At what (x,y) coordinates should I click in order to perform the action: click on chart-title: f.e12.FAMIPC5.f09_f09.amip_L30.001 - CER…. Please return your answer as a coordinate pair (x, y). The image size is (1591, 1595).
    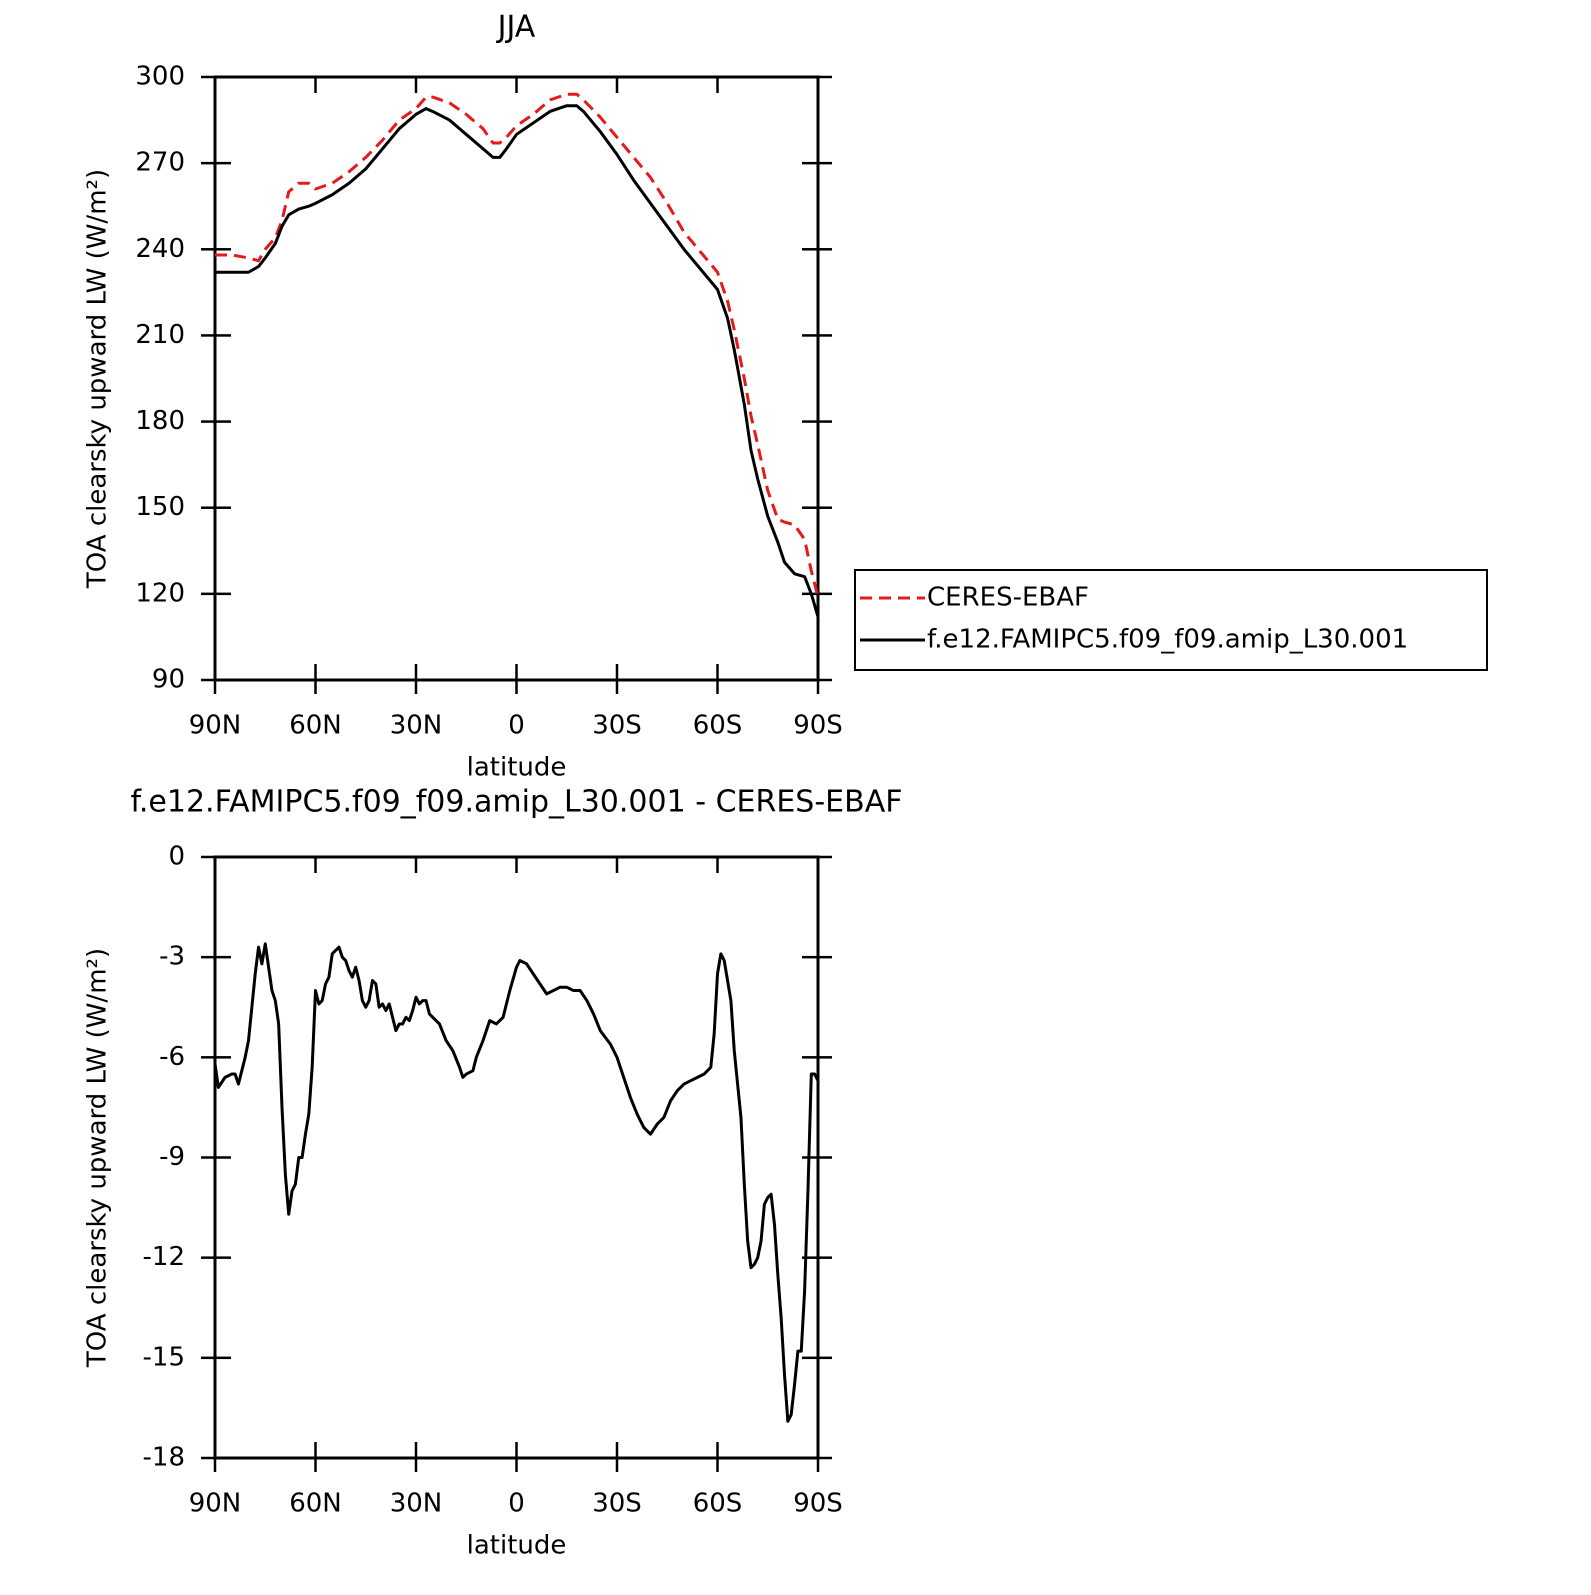
    Looking at the image, I should click on (517, 802).